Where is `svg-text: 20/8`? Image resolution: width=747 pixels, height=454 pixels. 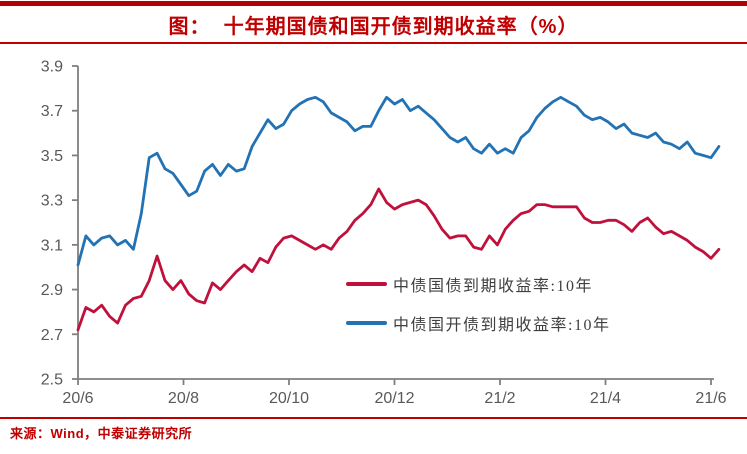
svg-text: 20/8 is located at coordinates (183, 398).